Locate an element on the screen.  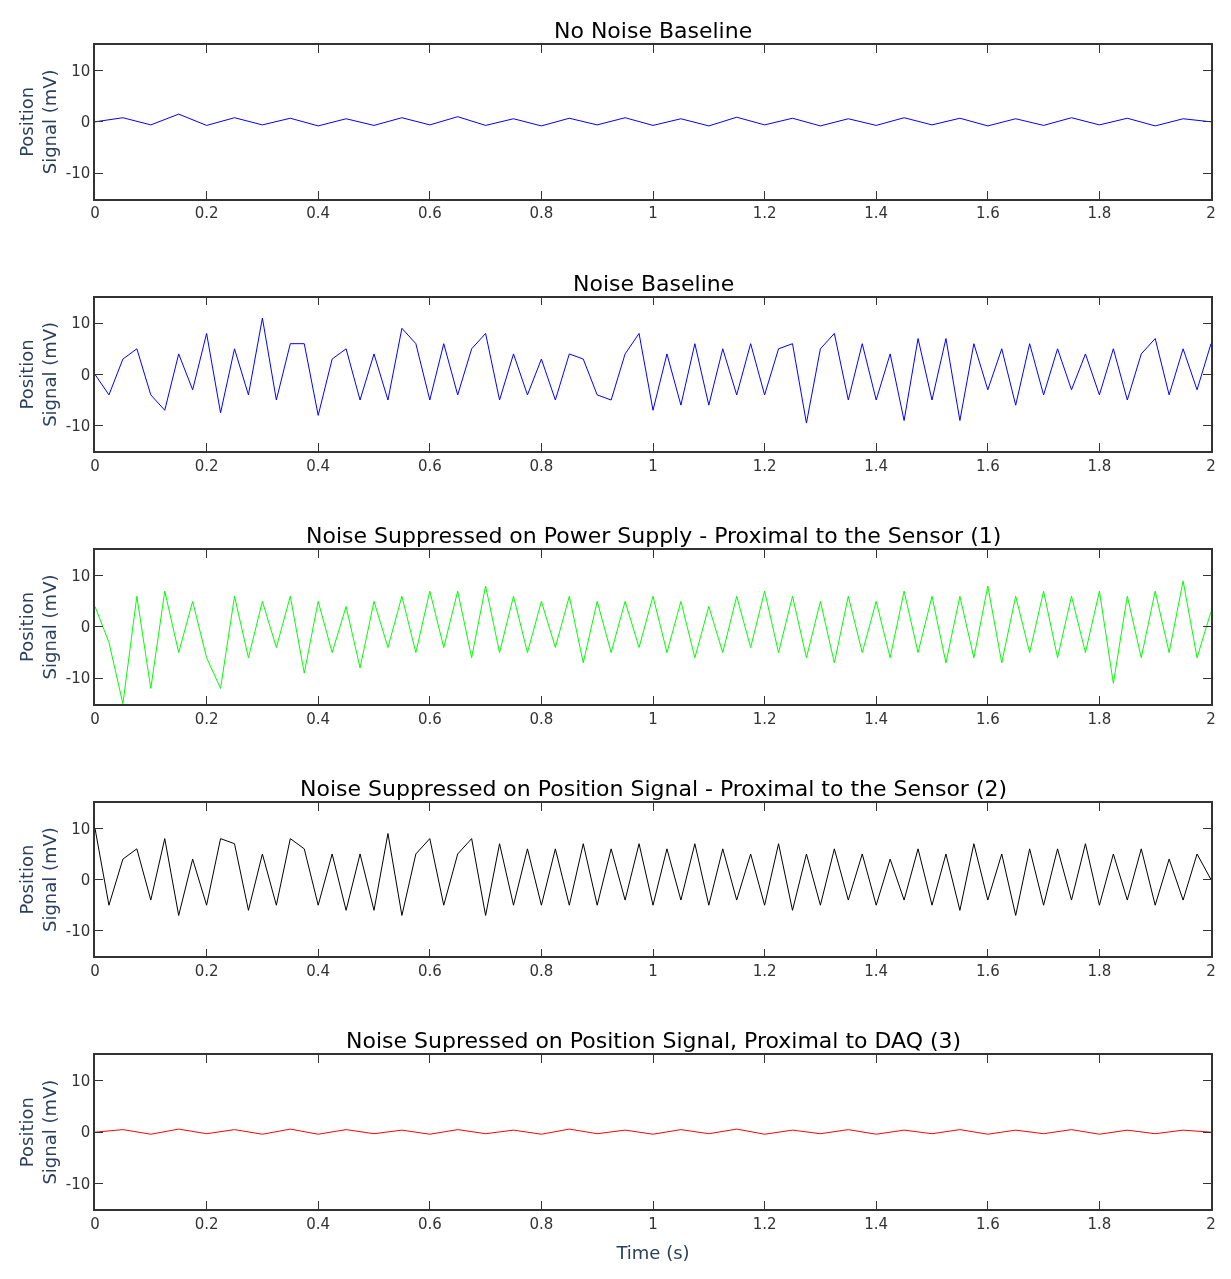
chart-title: Noise Supressed on Position Signal, Proximal to DAQ (3) is located at coordinates (654, 1040).